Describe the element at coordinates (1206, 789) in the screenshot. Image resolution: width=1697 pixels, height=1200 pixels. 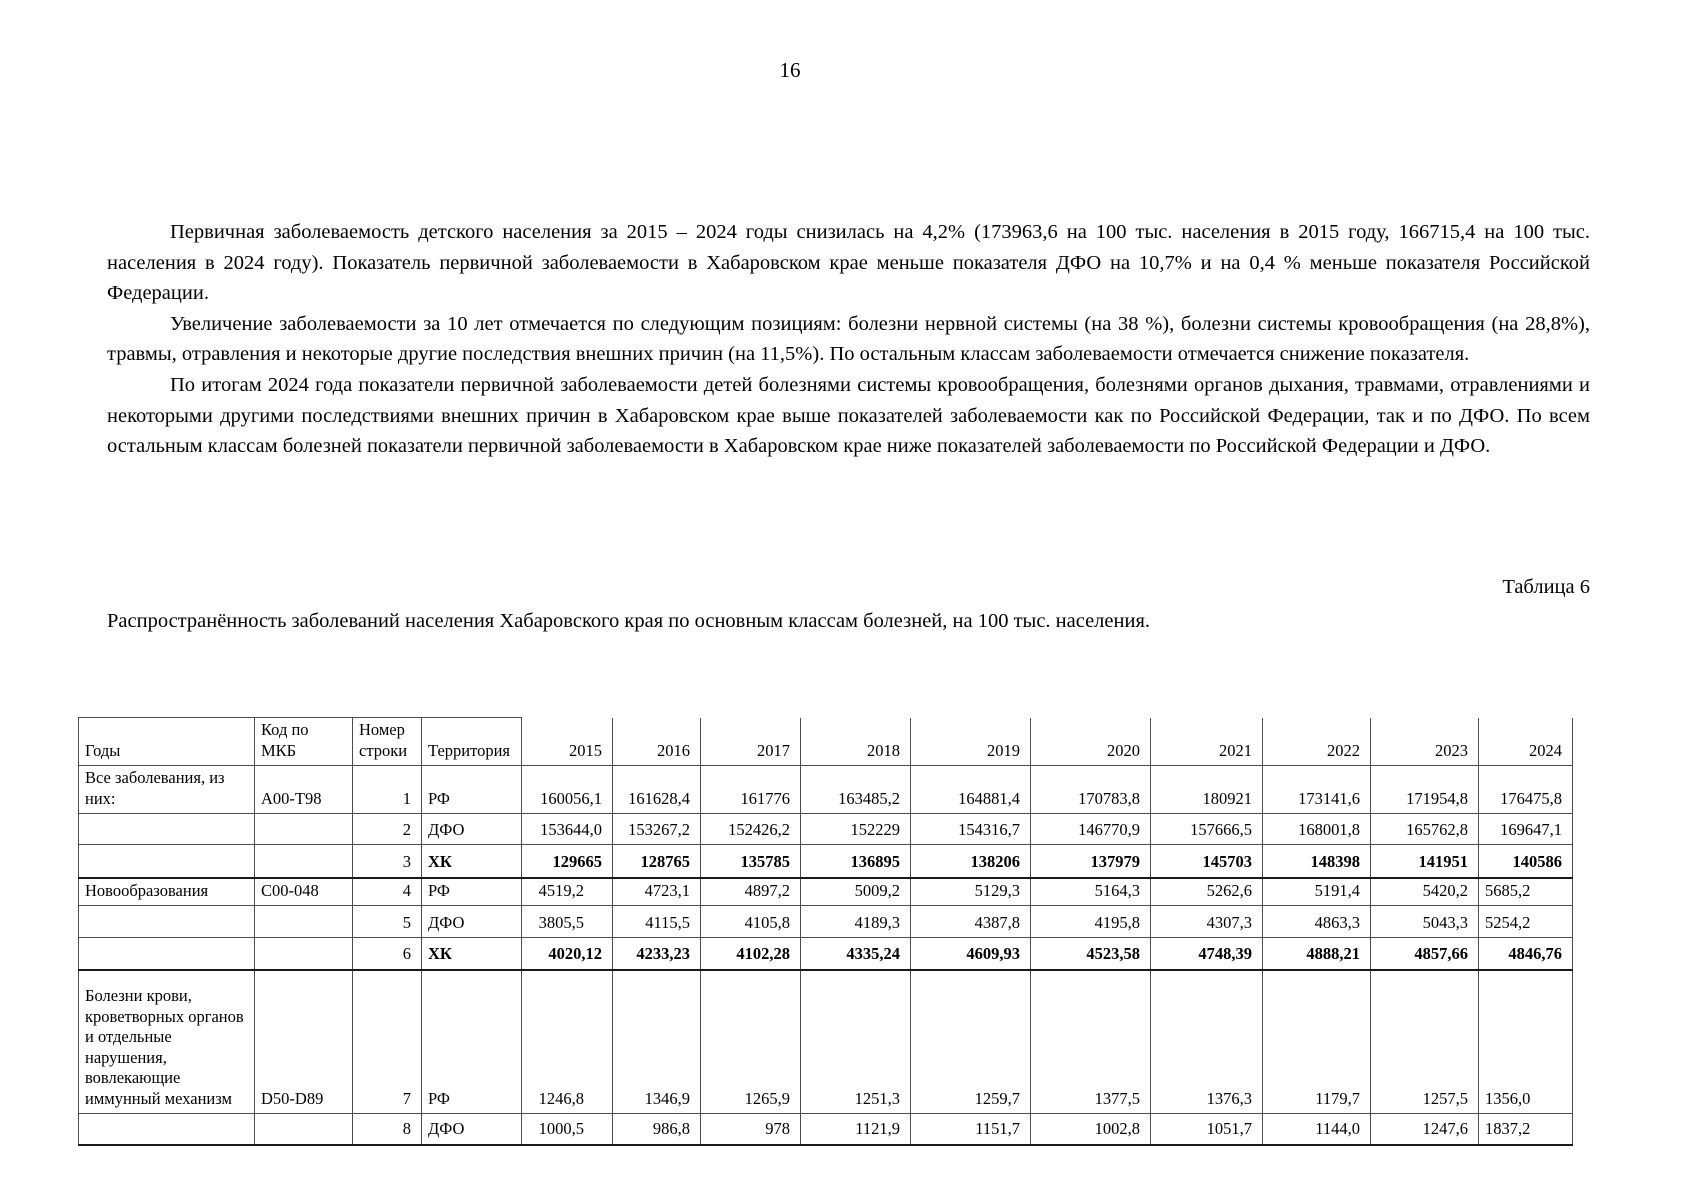
I see `value-cell: 180921` at that location.